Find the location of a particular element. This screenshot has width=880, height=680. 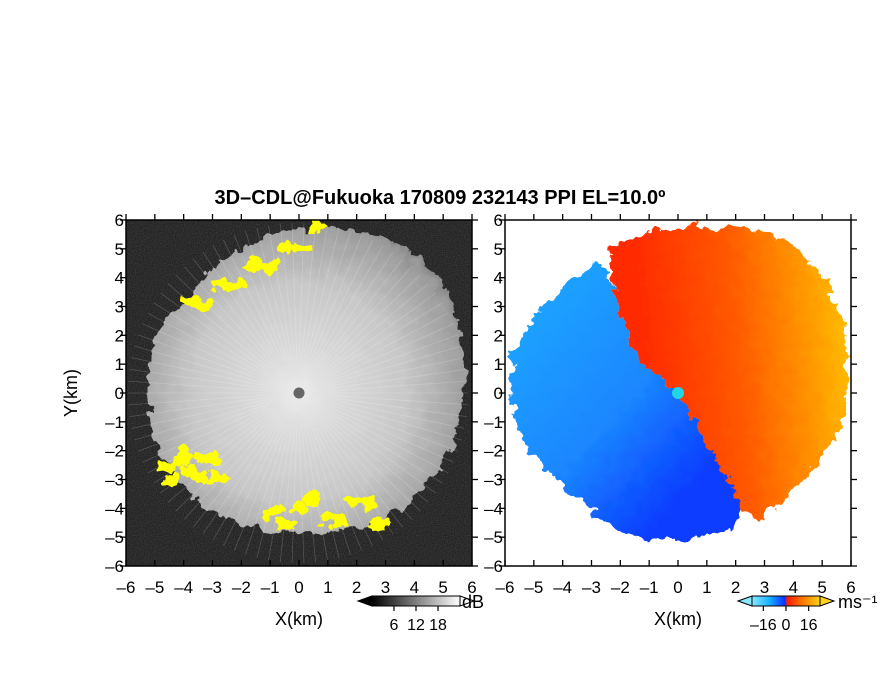

x-tick-label: 0 is located at coordinates (298, 587).